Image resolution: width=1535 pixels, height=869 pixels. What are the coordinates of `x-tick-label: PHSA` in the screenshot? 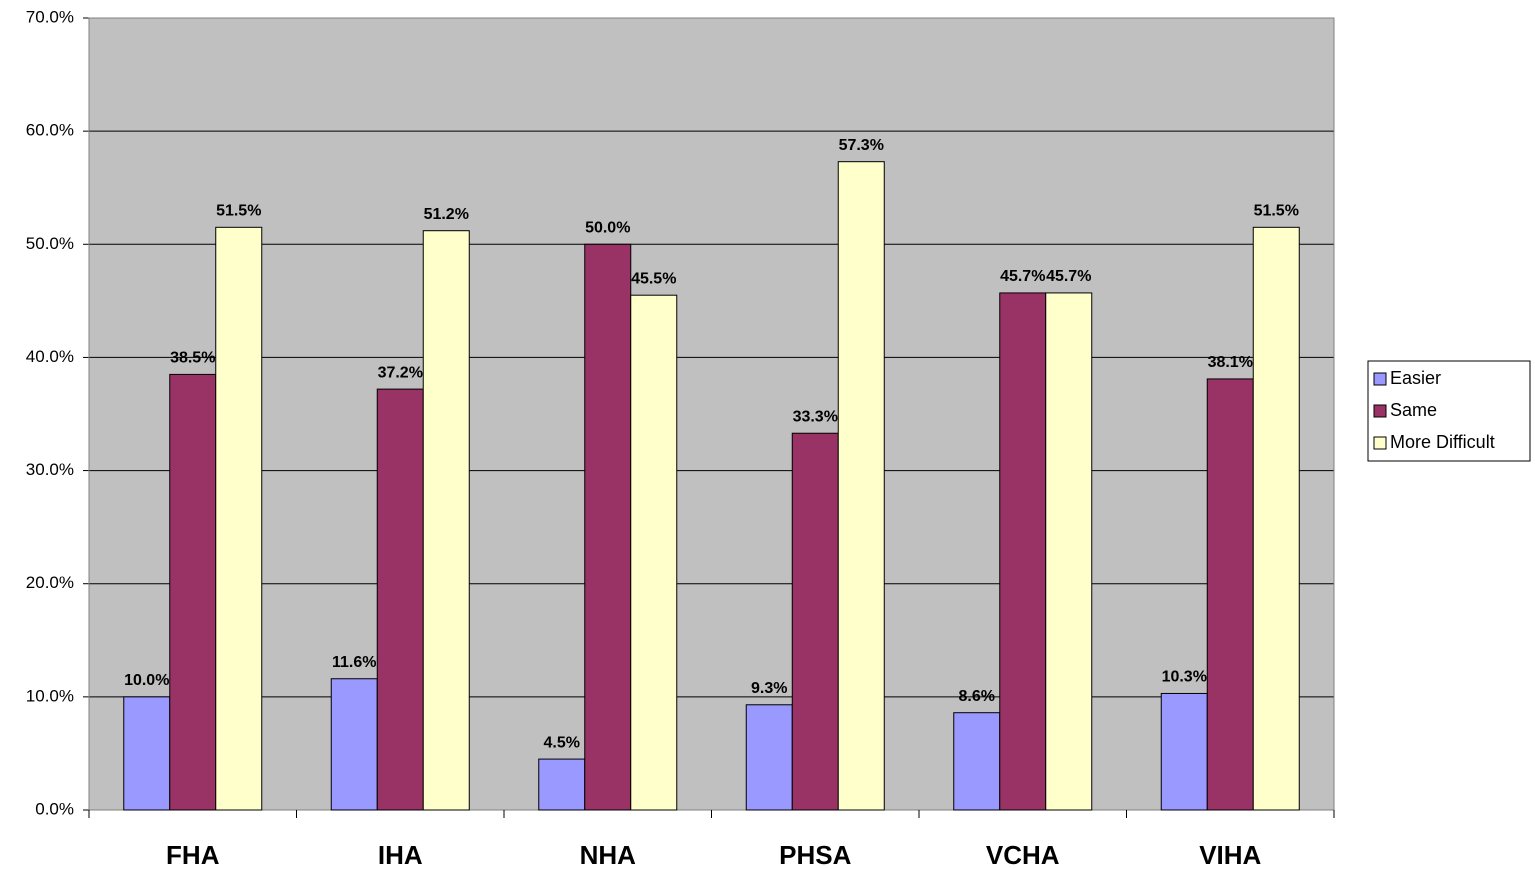 It's located at (815, 854).